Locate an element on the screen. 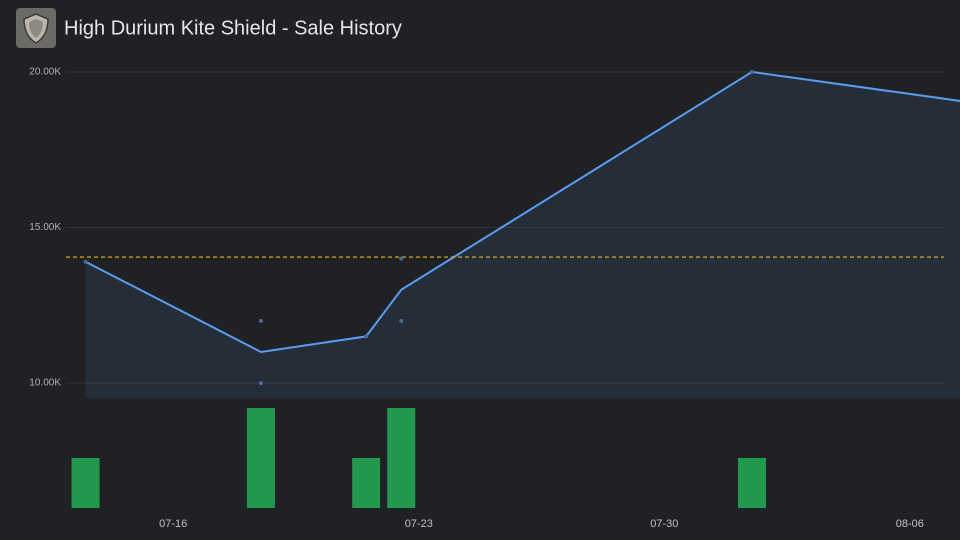 This screenshot has height=540, width=960. x-tick-label: 08-06 is located at coordinates (910, 524).